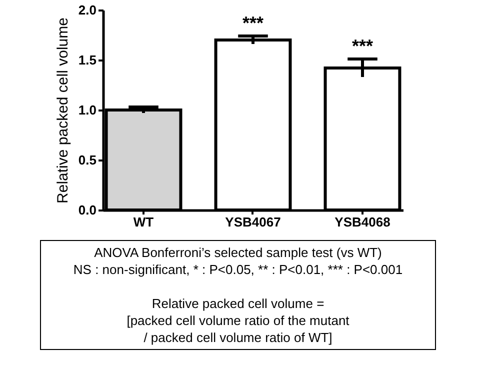 The image size is (480, 370). What do you see at coordinates (143, 222) in the screenshot?
I see `x-tick-label: WT` at bounding box center [143, 222].